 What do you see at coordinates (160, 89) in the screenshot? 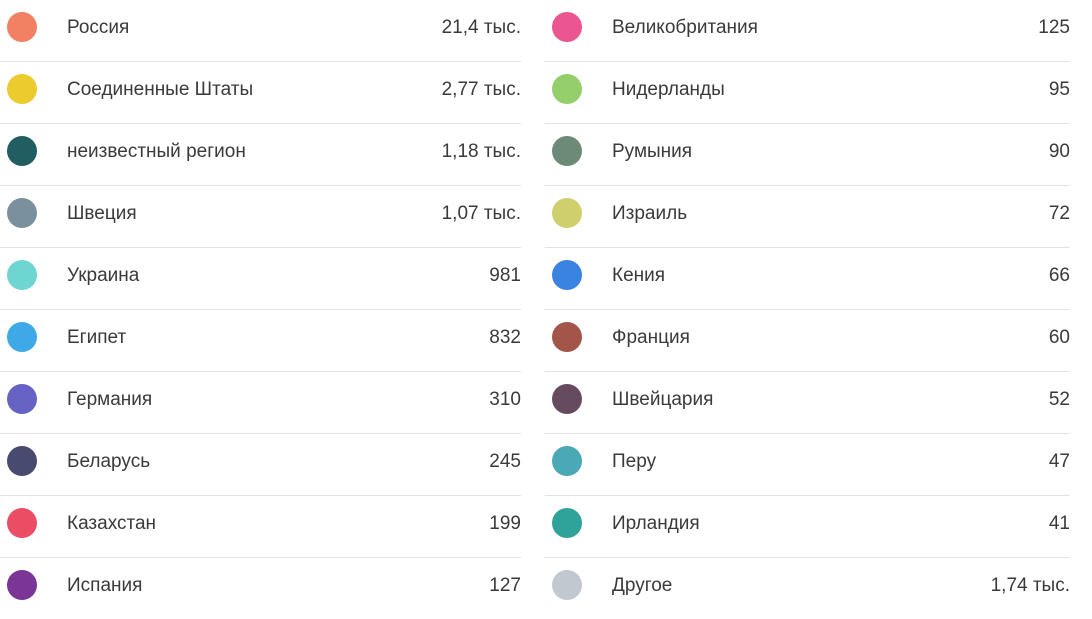
I see `country-label: Соединенные Штаты` at bounding box center [160, 89].